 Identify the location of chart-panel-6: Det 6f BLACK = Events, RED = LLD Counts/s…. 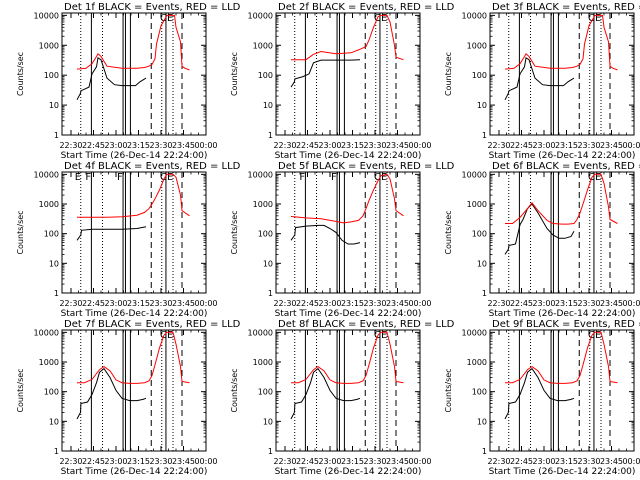
(542, 240).